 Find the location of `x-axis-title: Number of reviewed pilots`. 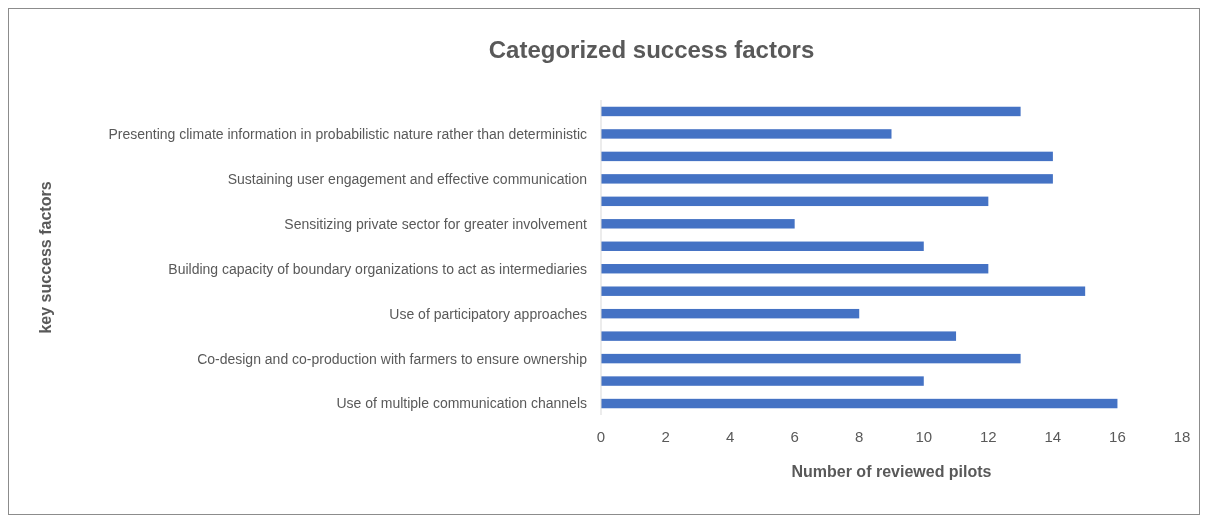

x-axis-title: Number of reviewed pilots is located at coordinates (891, 471).